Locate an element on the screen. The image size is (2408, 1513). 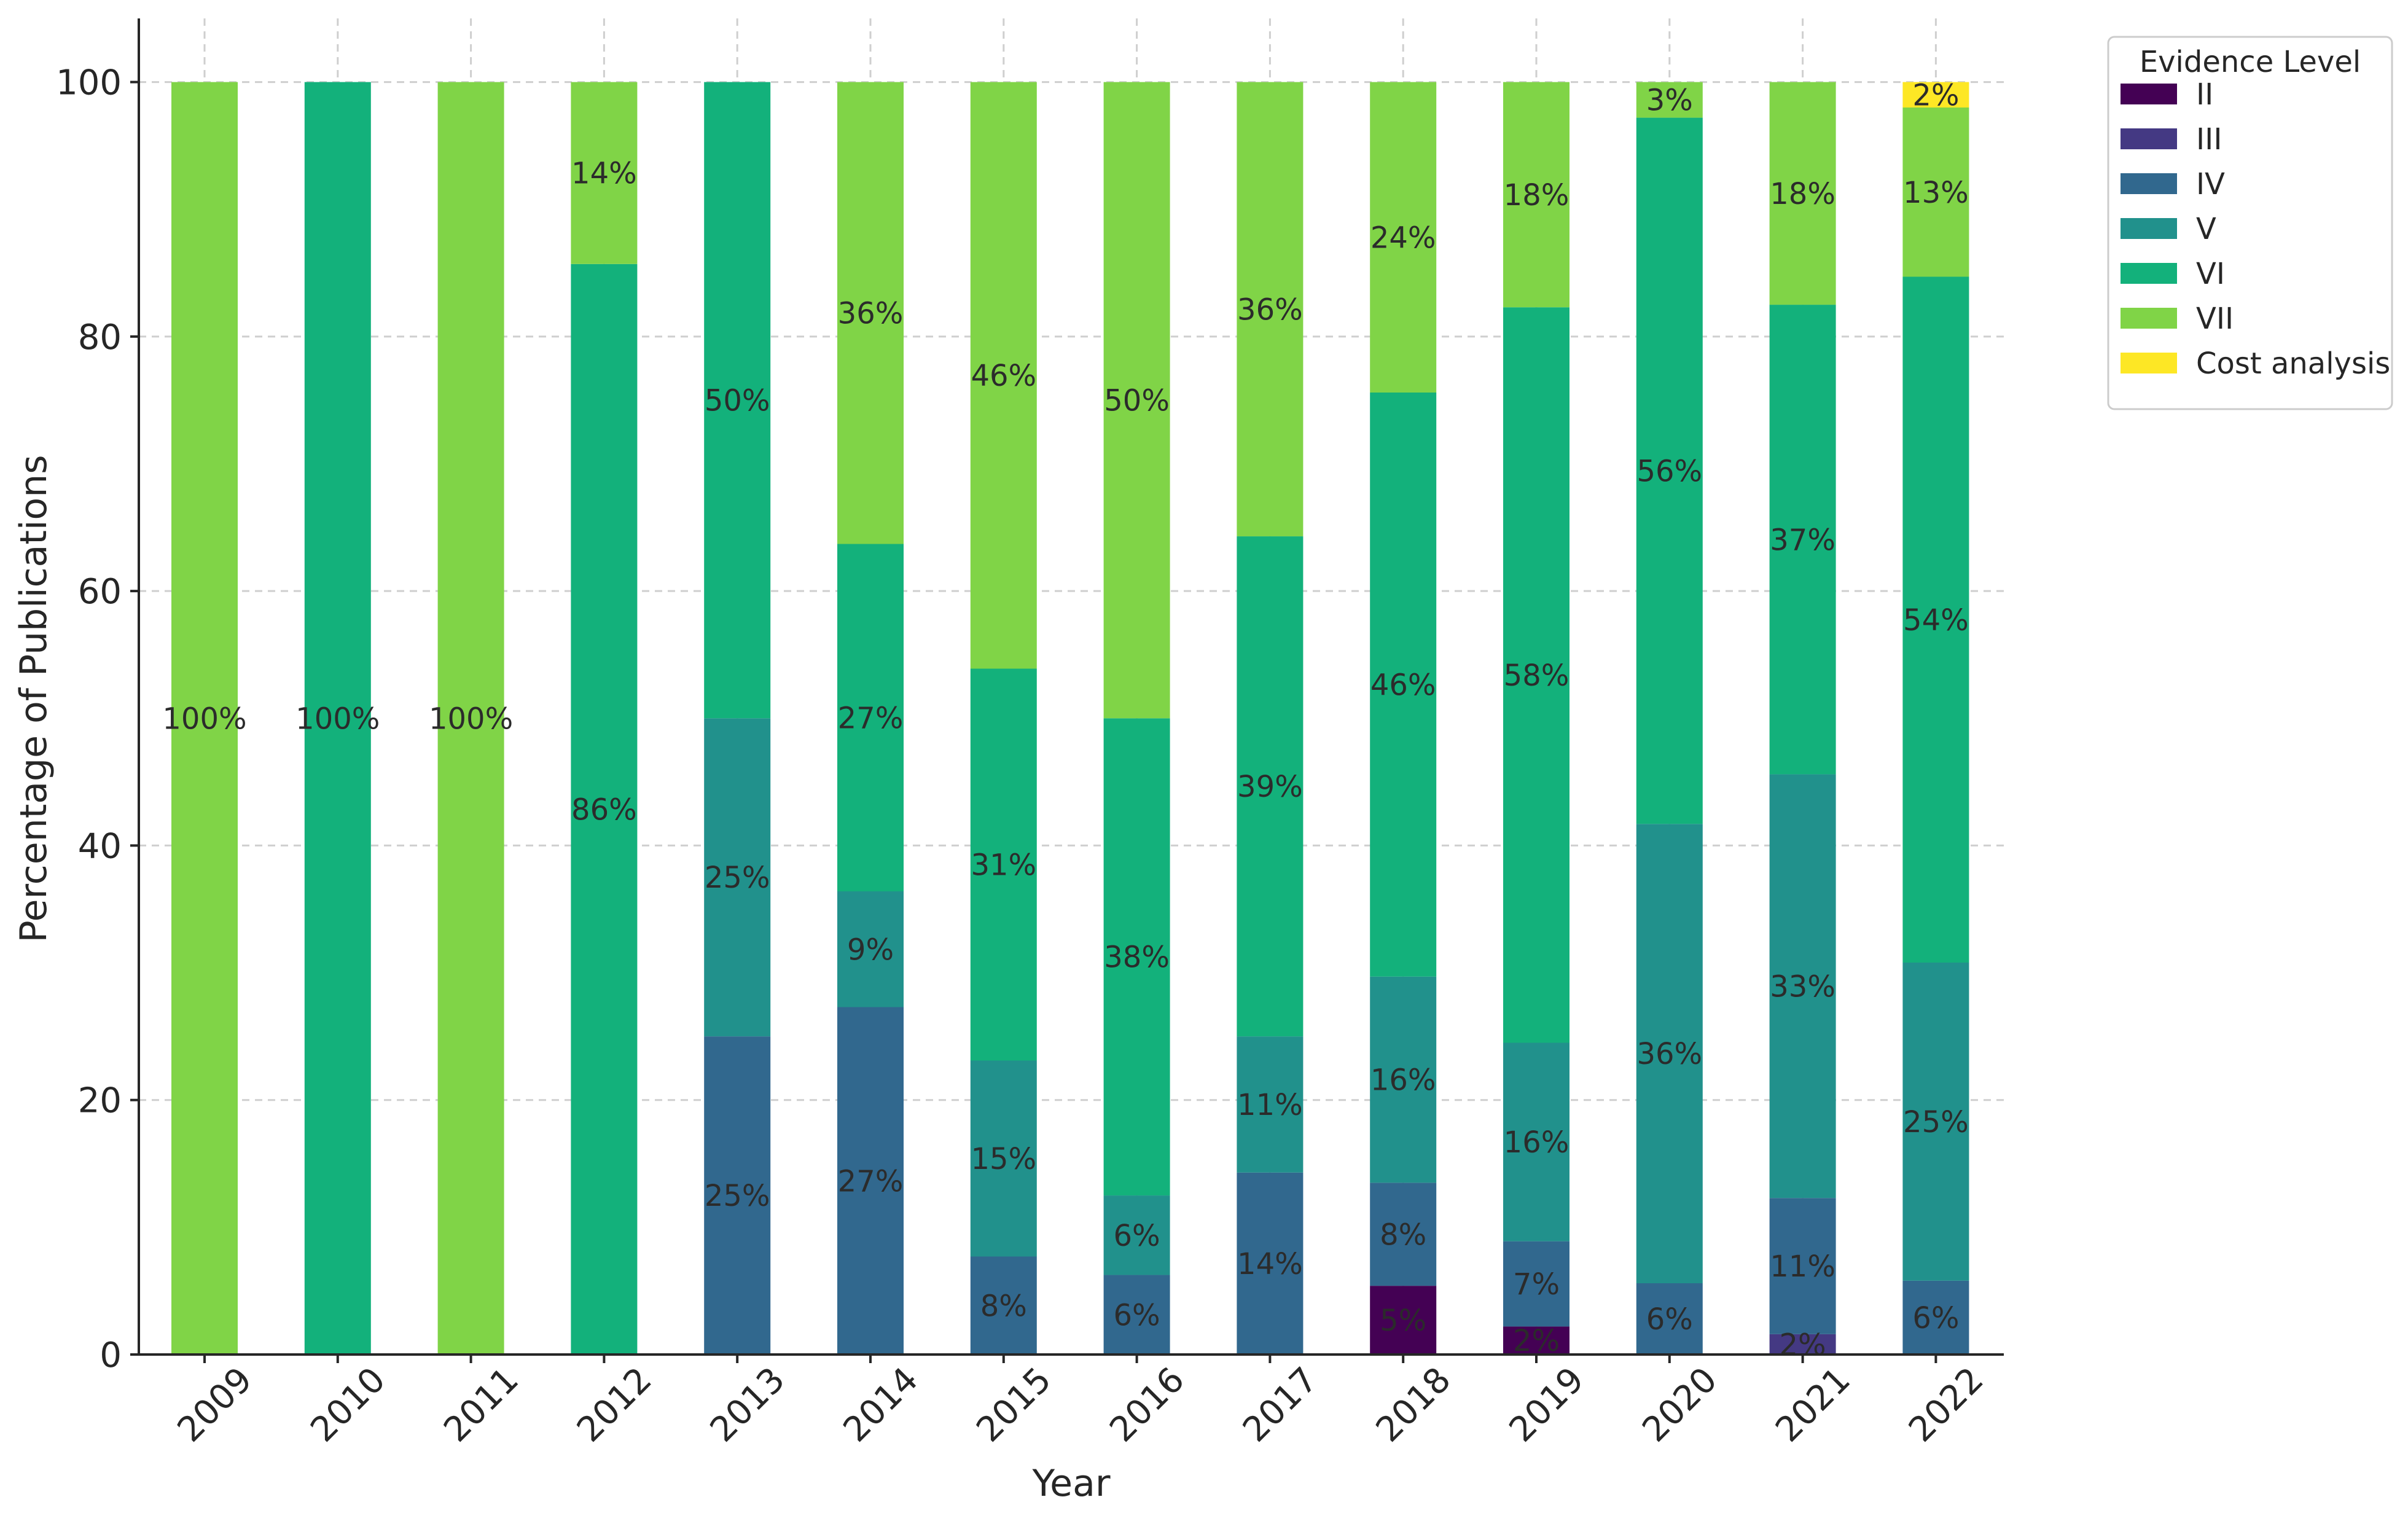
bar-value-label: 7% is located at coordinates (1536, 1284).